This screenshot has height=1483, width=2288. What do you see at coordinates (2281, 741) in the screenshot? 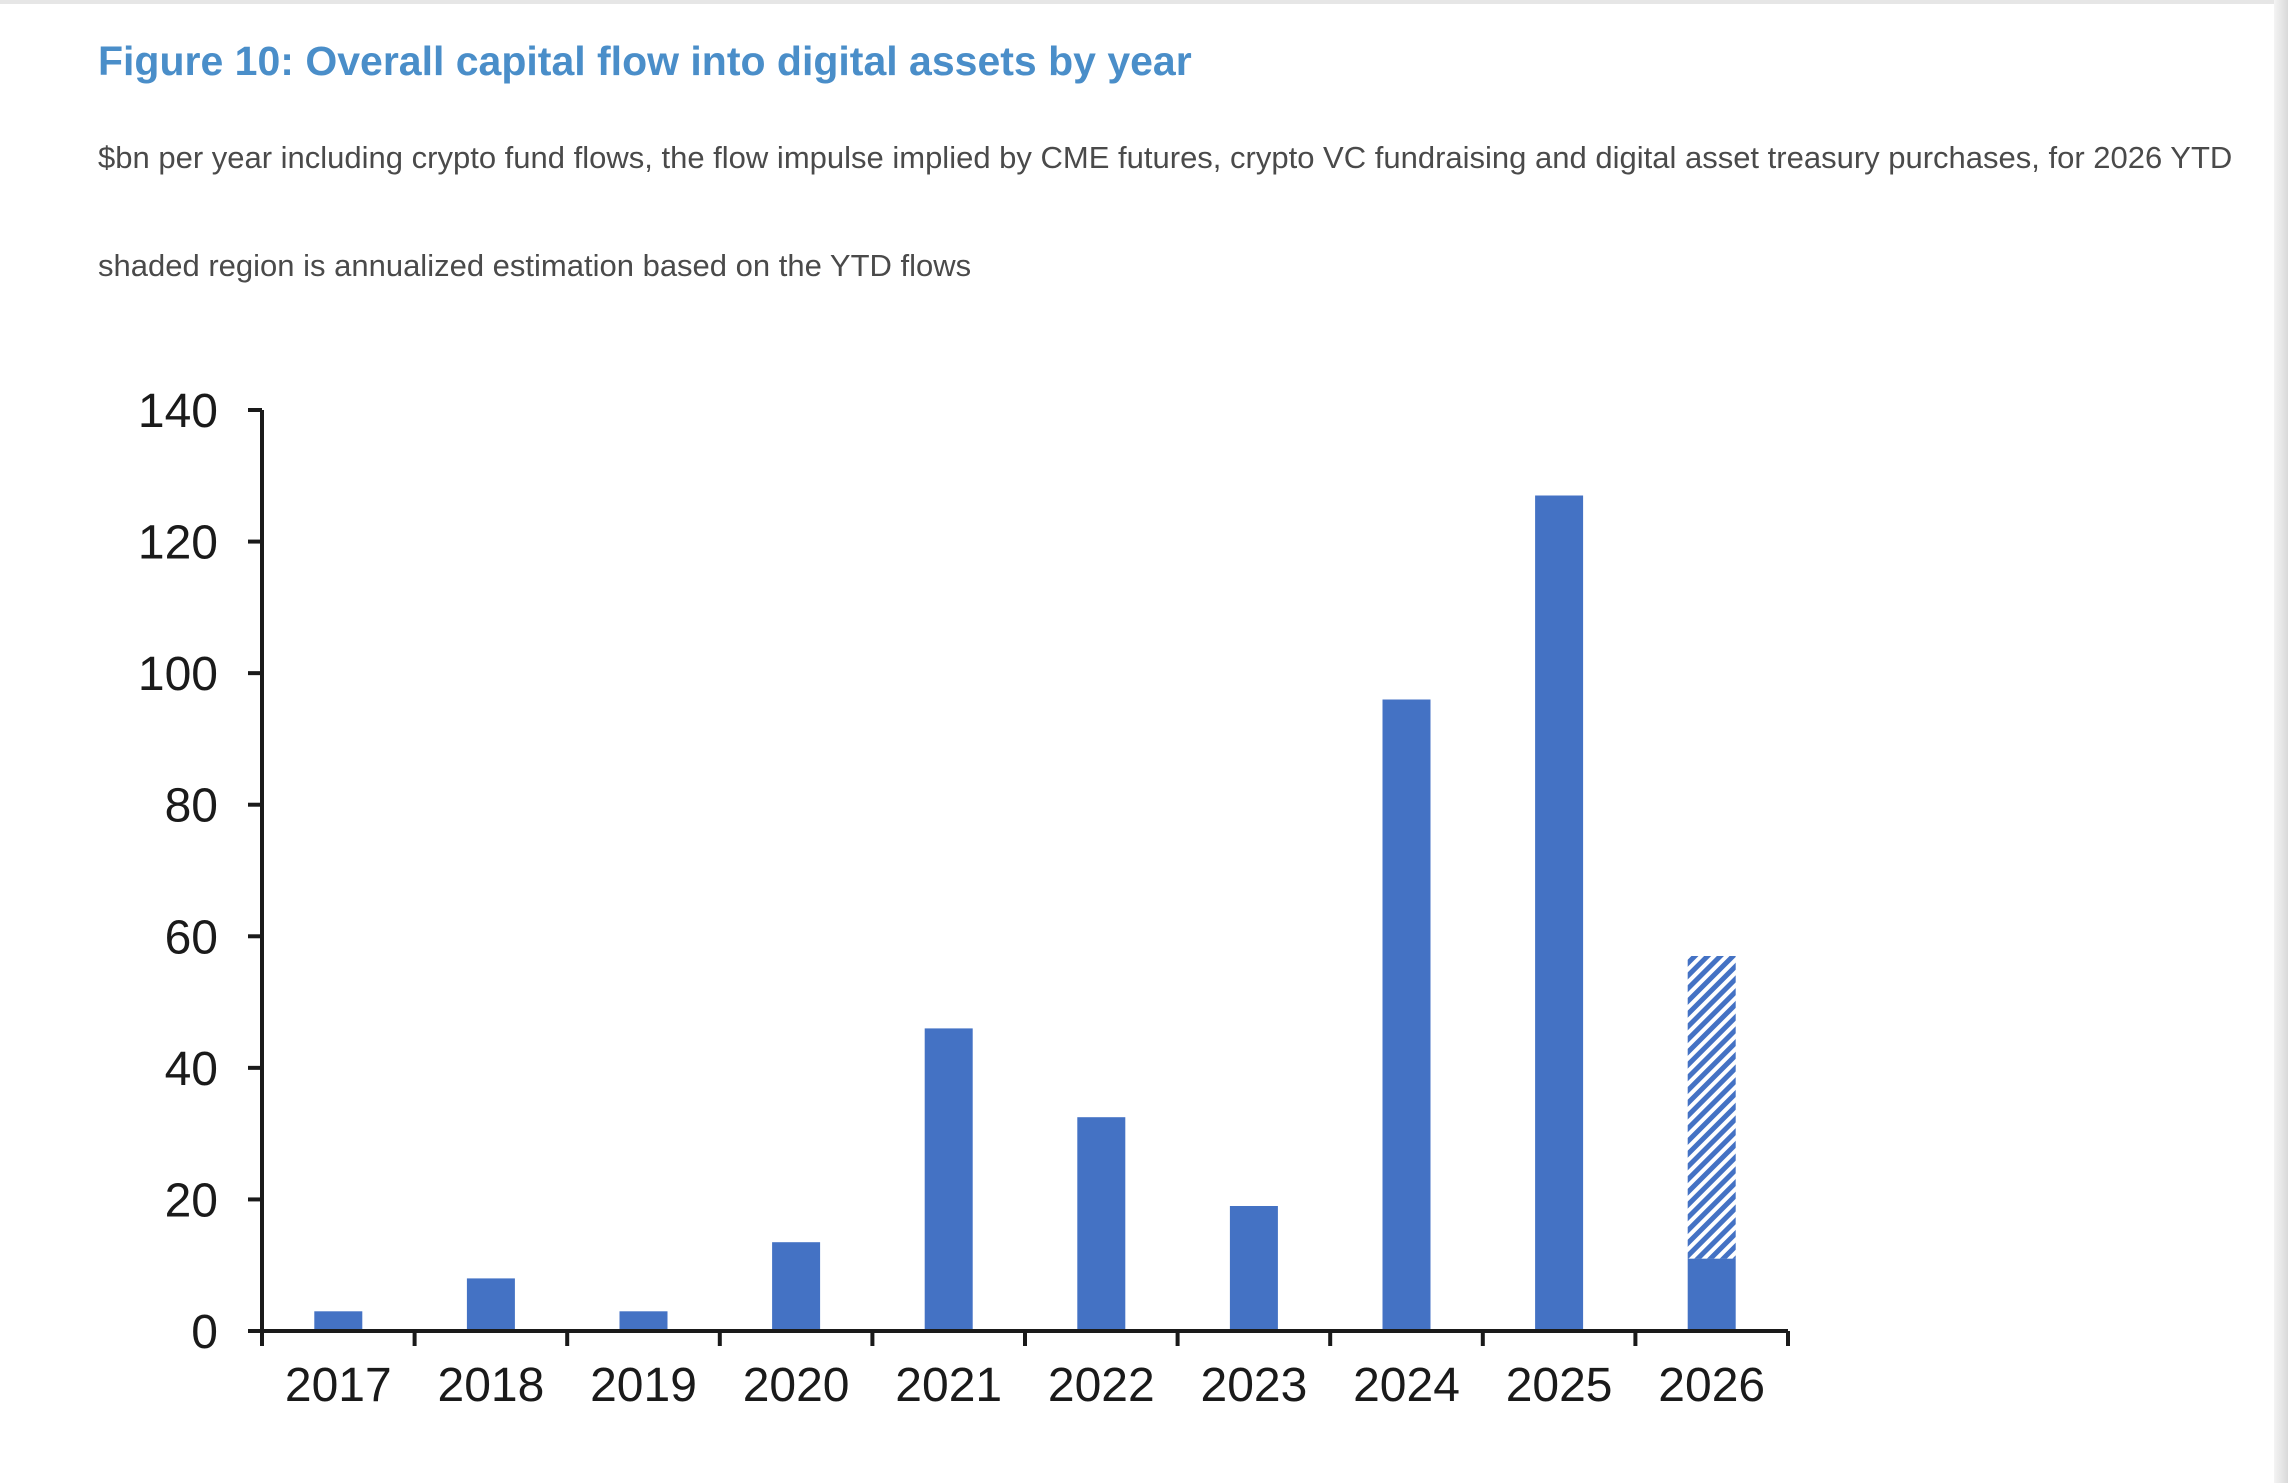
I see `window-right-edge` at bounding box center [2281, 741].